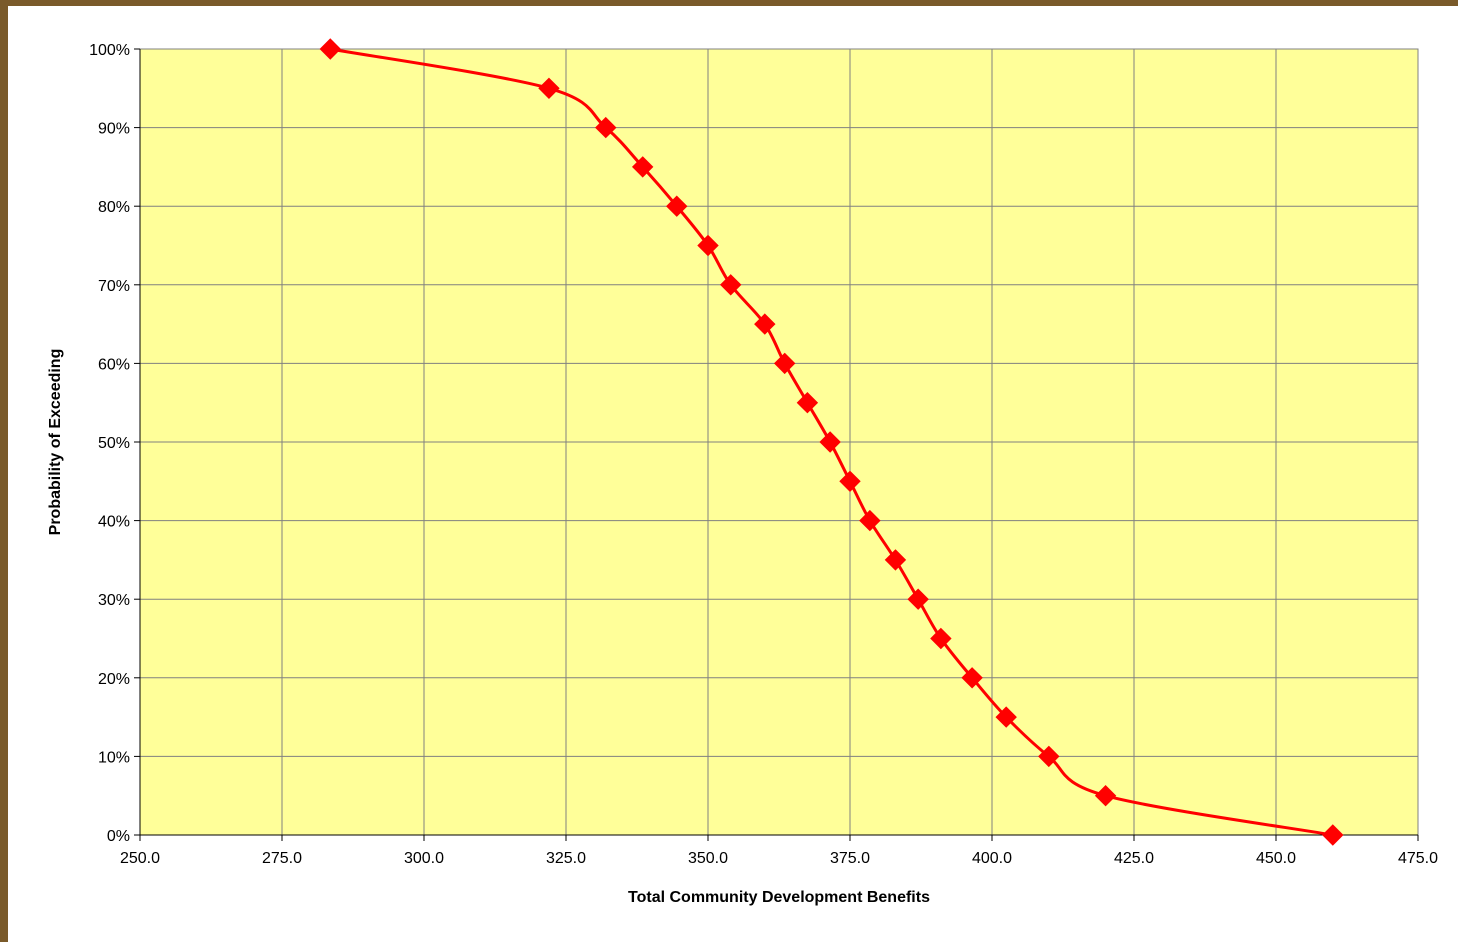 The height and width of the screenshot is (942, 1458). I want to click on y-tick-label: 50%, so click(114, 443).